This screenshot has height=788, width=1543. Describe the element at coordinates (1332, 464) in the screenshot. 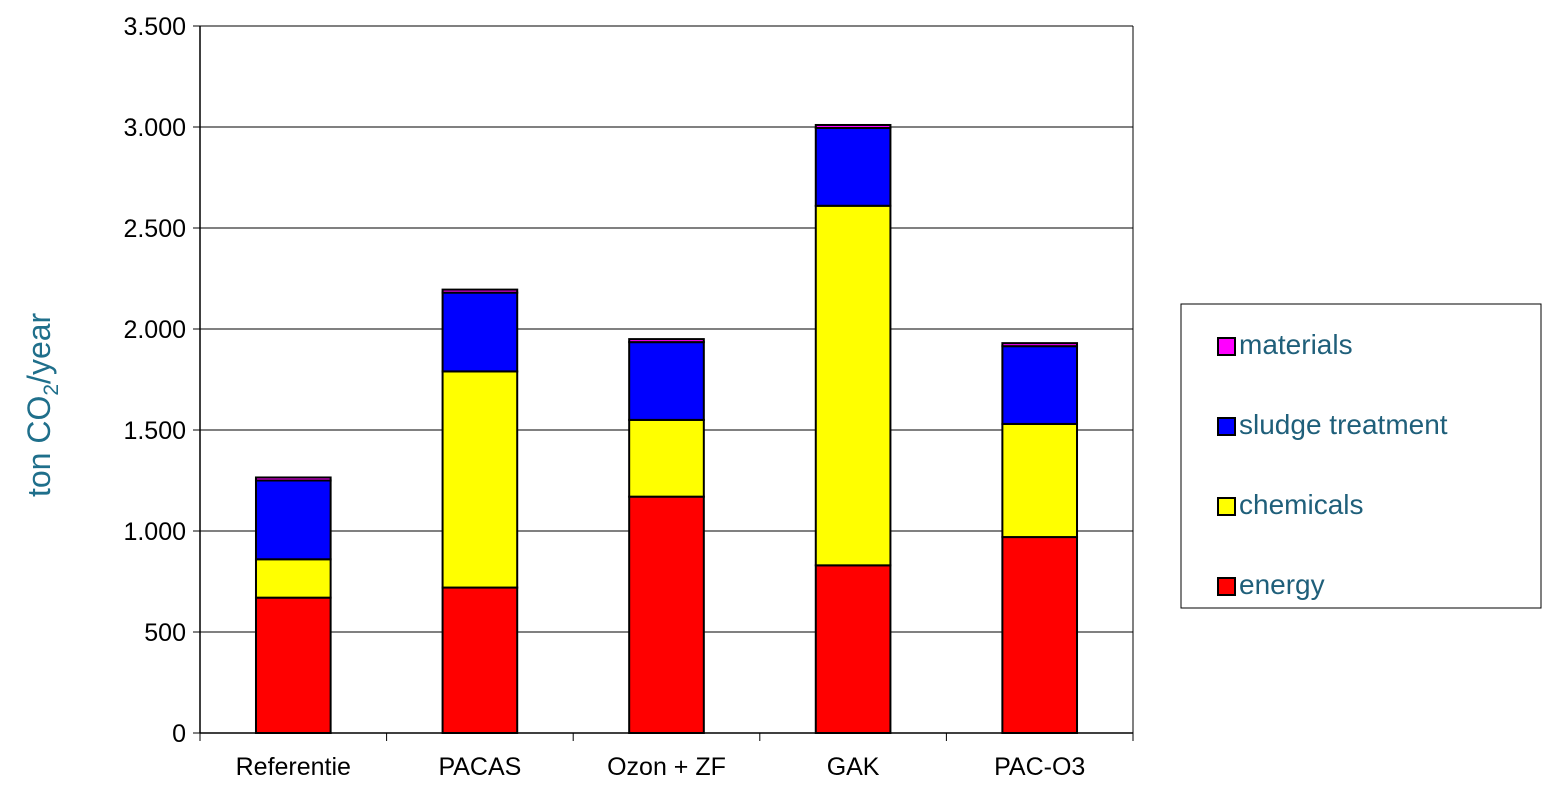

I see `legend-items: materials sludge treatment chemicals energy` at that location.